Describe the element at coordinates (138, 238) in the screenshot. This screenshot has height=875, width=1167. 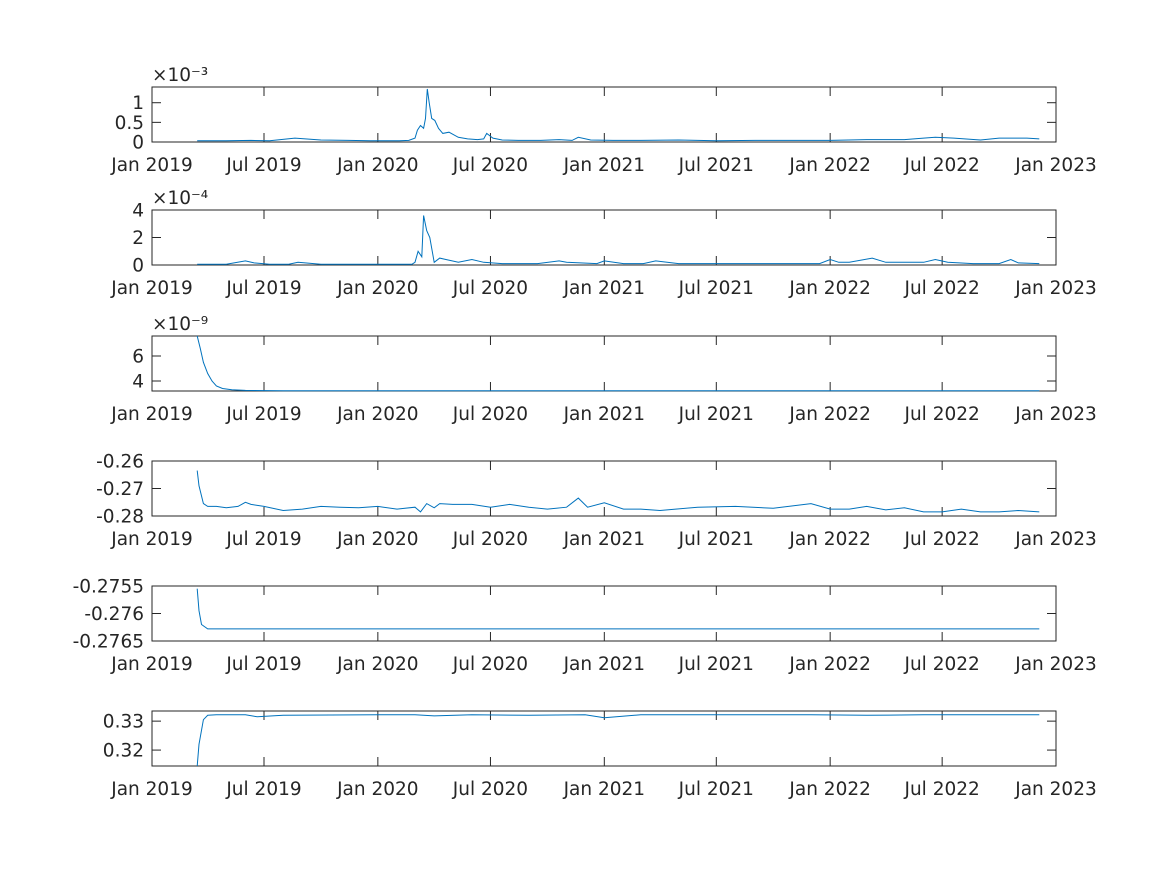
I see `y-tick-label: 2` at that location.